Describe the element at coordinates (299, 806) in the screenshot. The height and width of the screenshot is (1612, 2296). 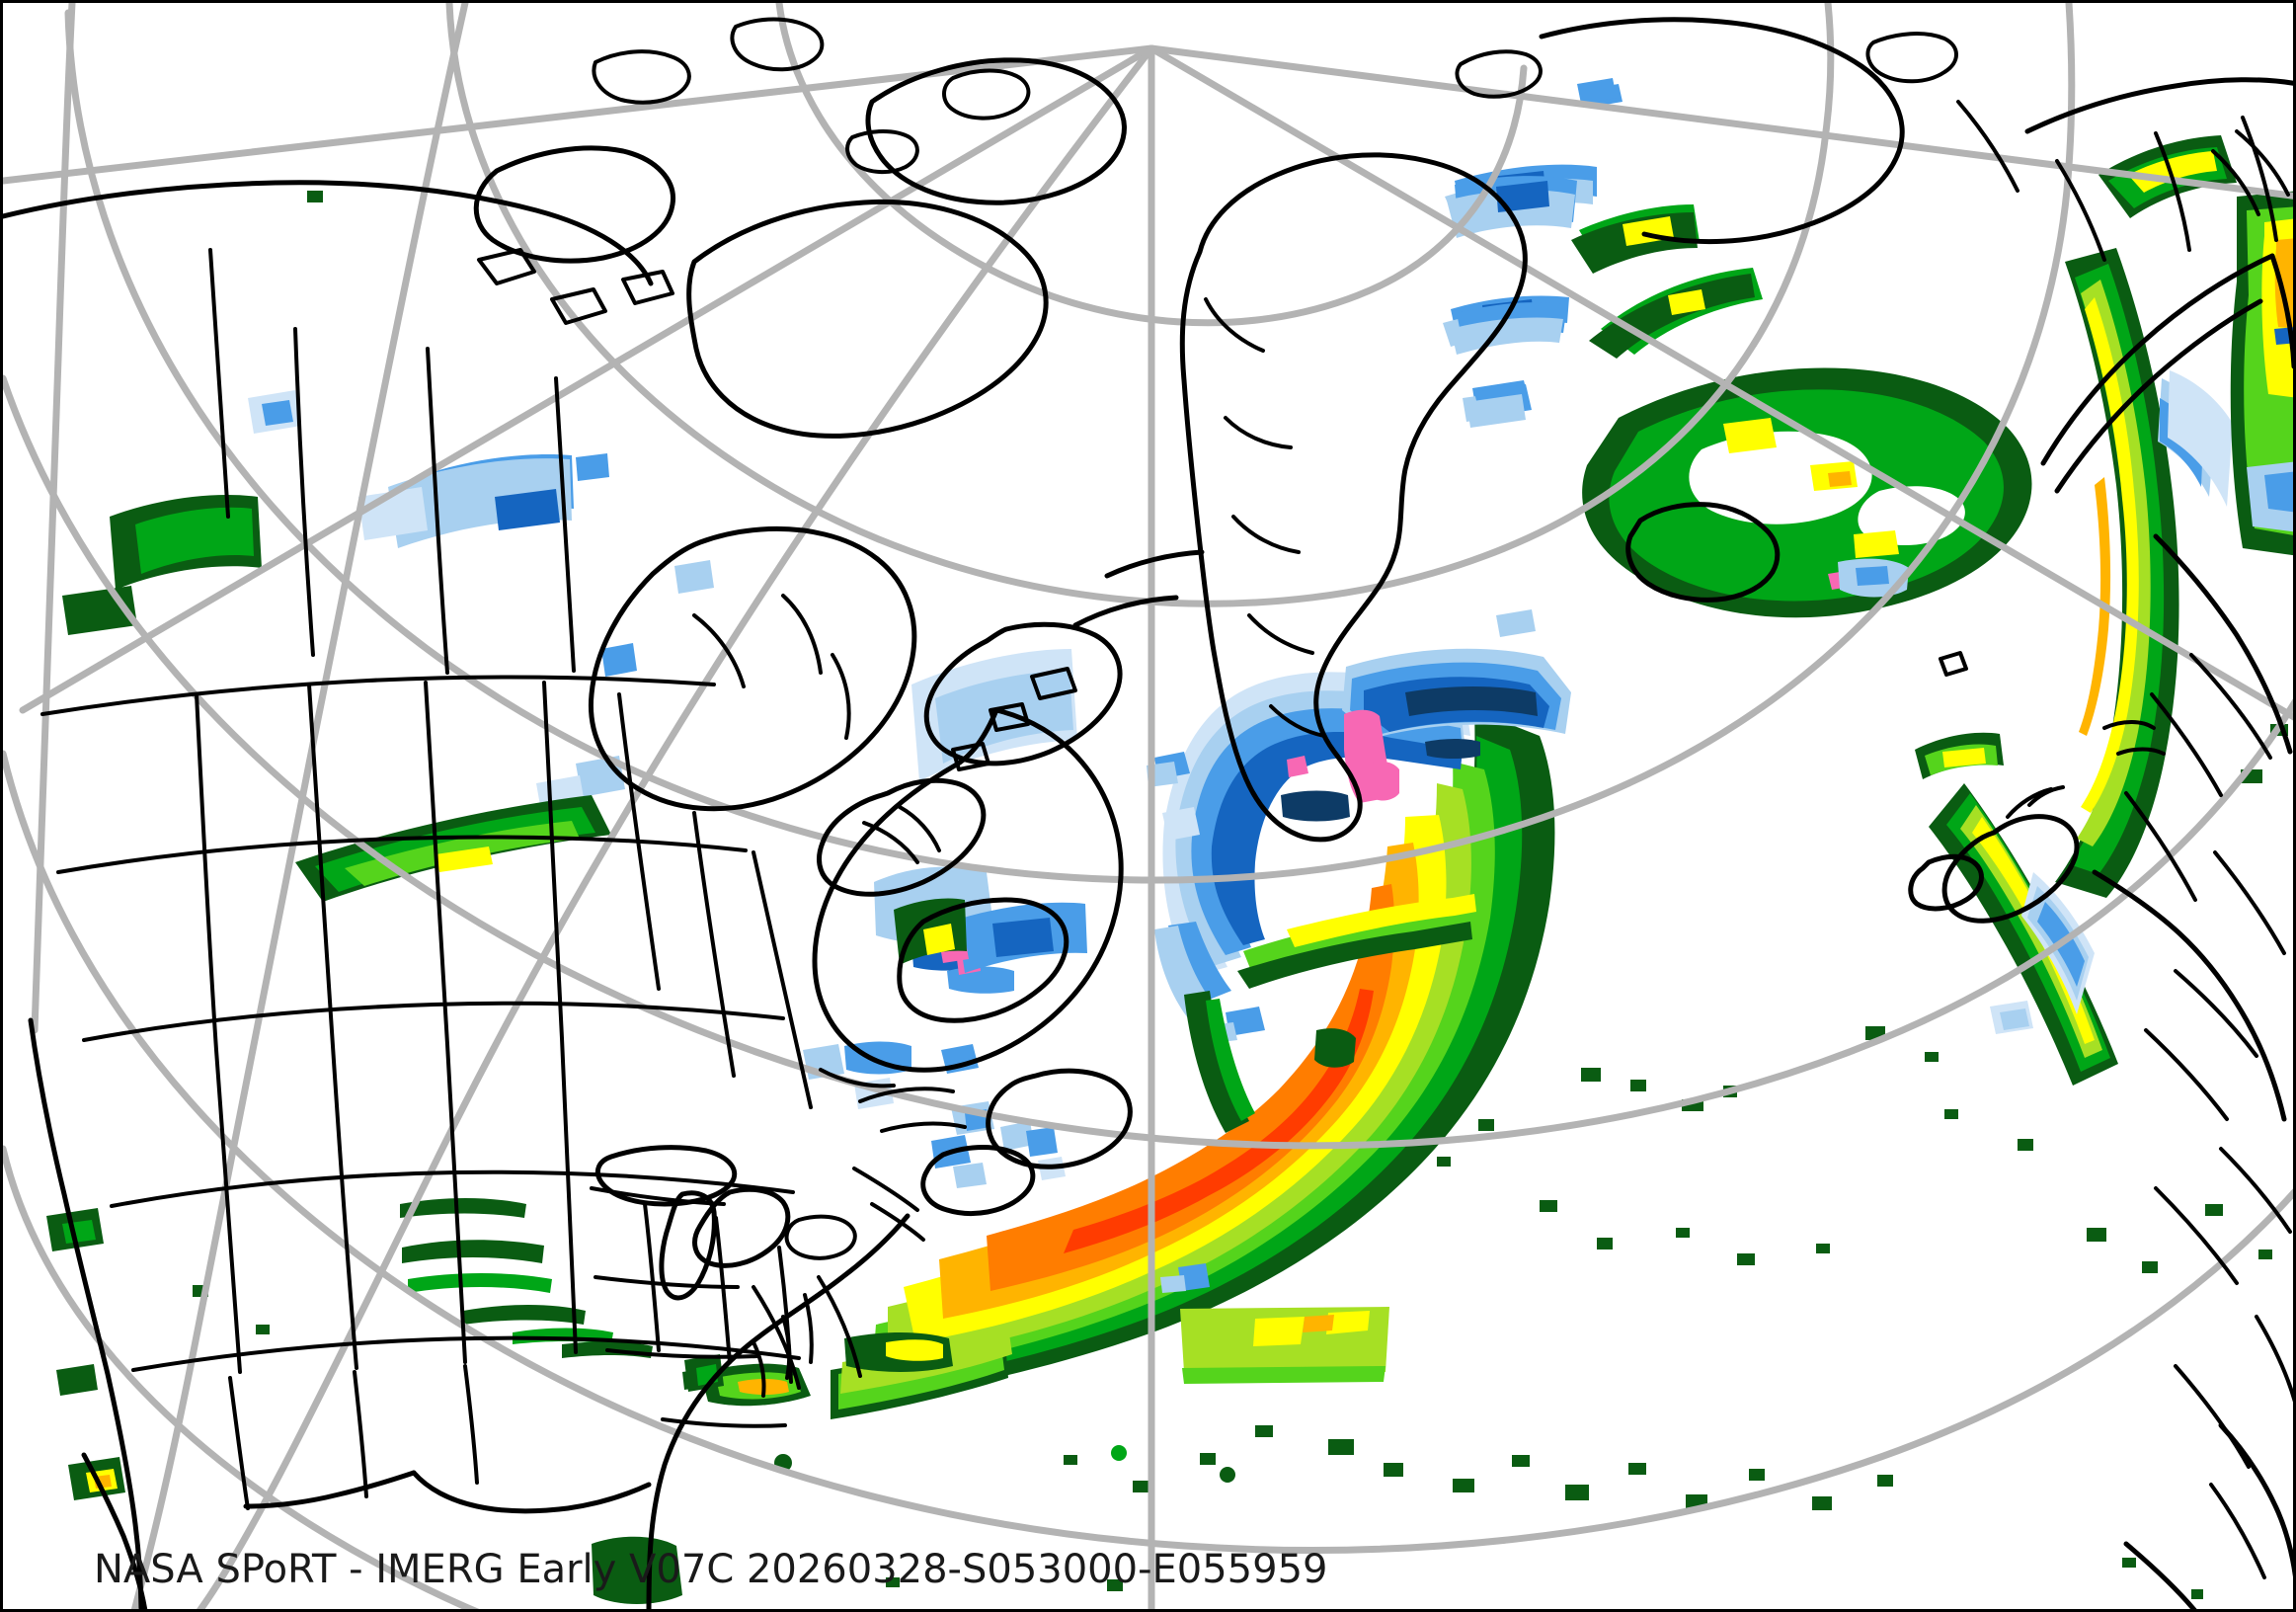
I see `meridian-120w` at that location.